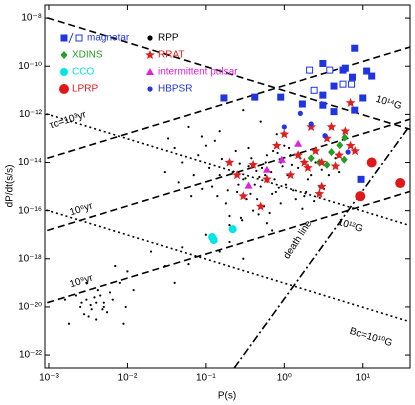 The height and width of the screenshot is (405, 415). Describe the element at coordinates (171, 55) in the screenshot. I see `legend-label: RRAT` at that location.